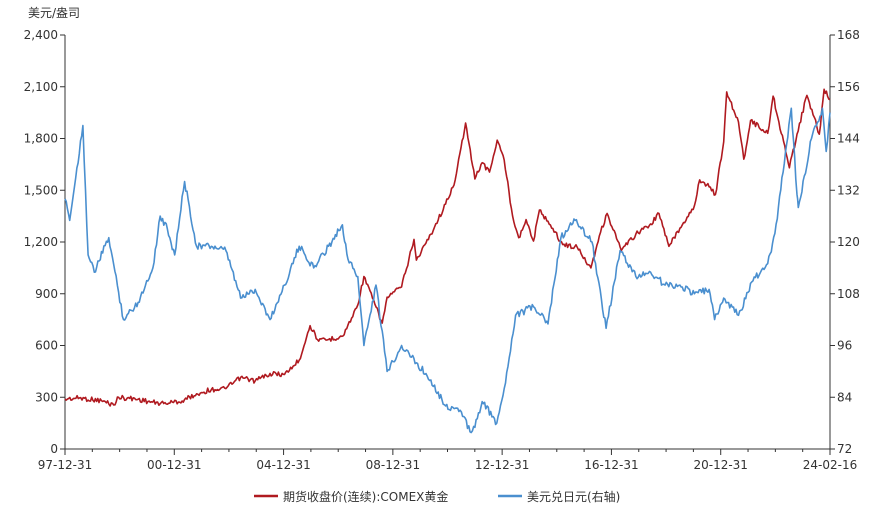  Describe the element at coordinates (46, 397) in the screenshot. I see `y-tick-label-left: 300` at that location.